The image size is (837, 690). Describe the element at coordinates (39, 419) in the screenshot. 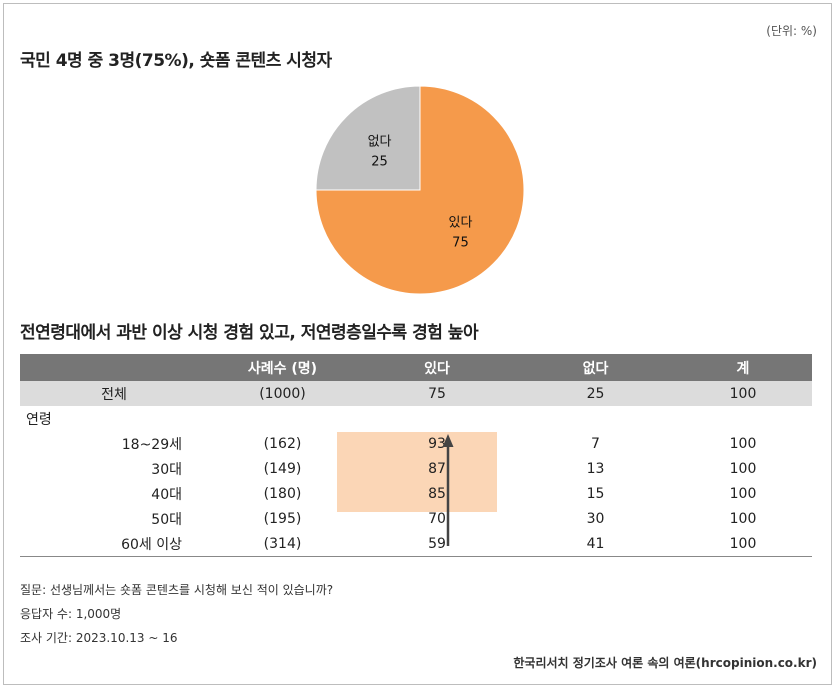

I see `group-label: 연령` at that location.